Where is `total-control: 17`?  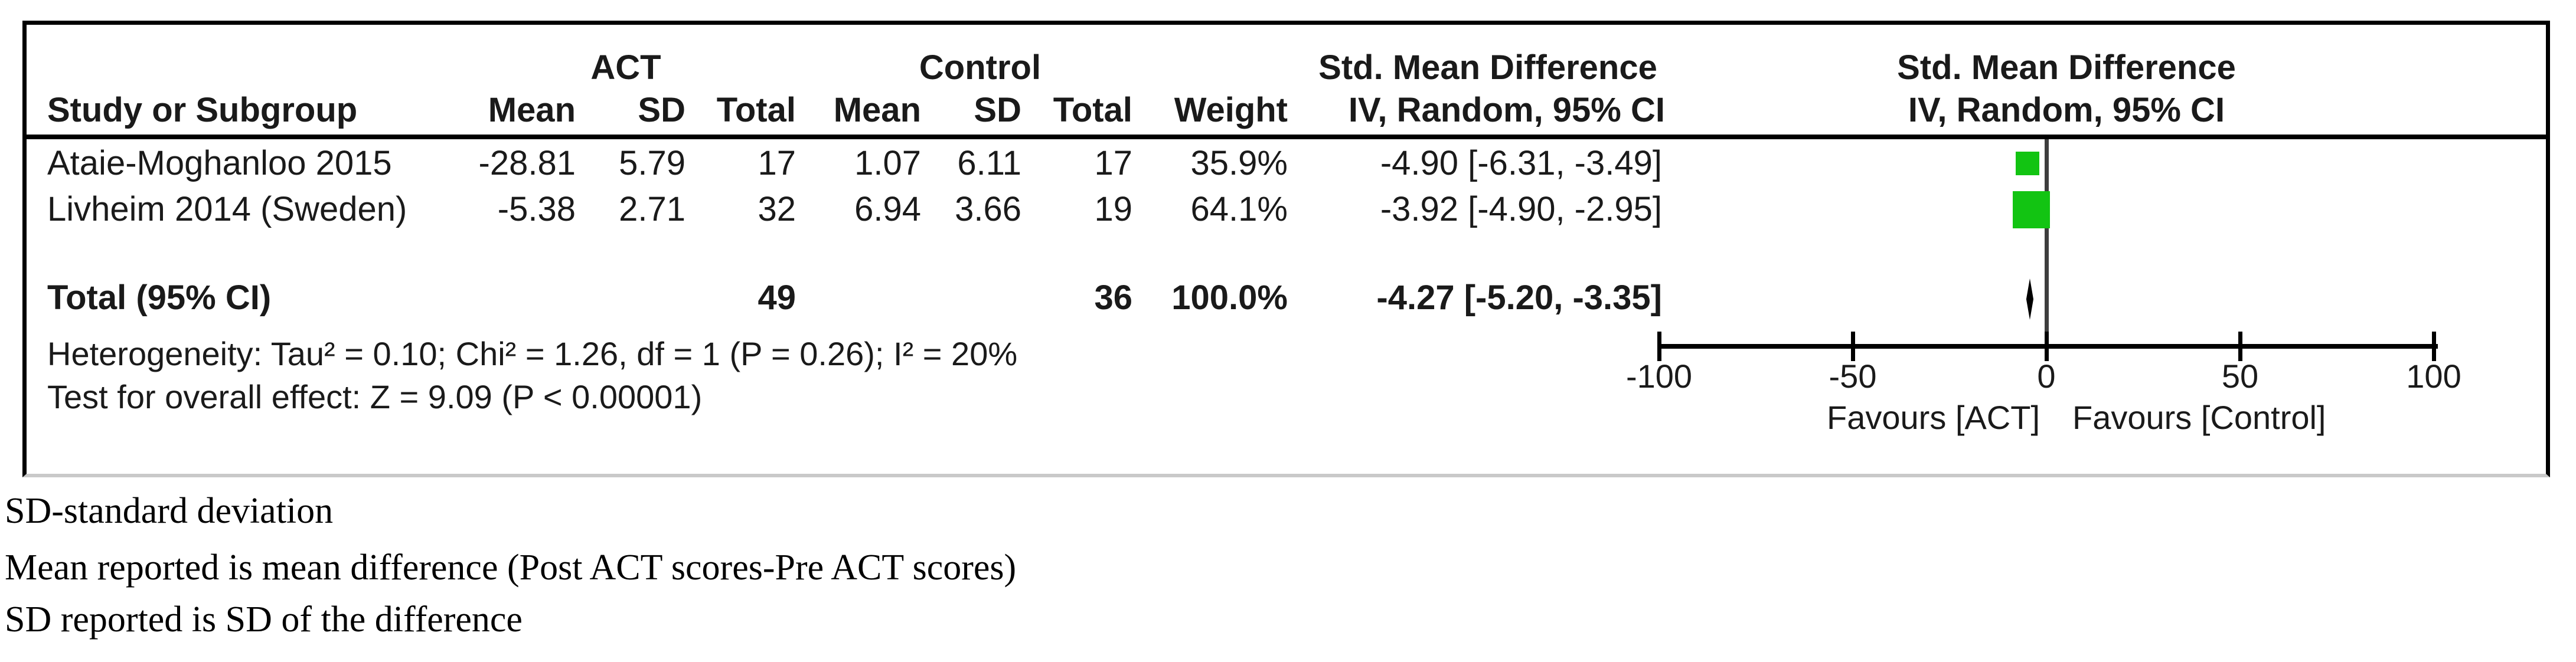 total-control: 17 is located at coordinates (1113, 163).